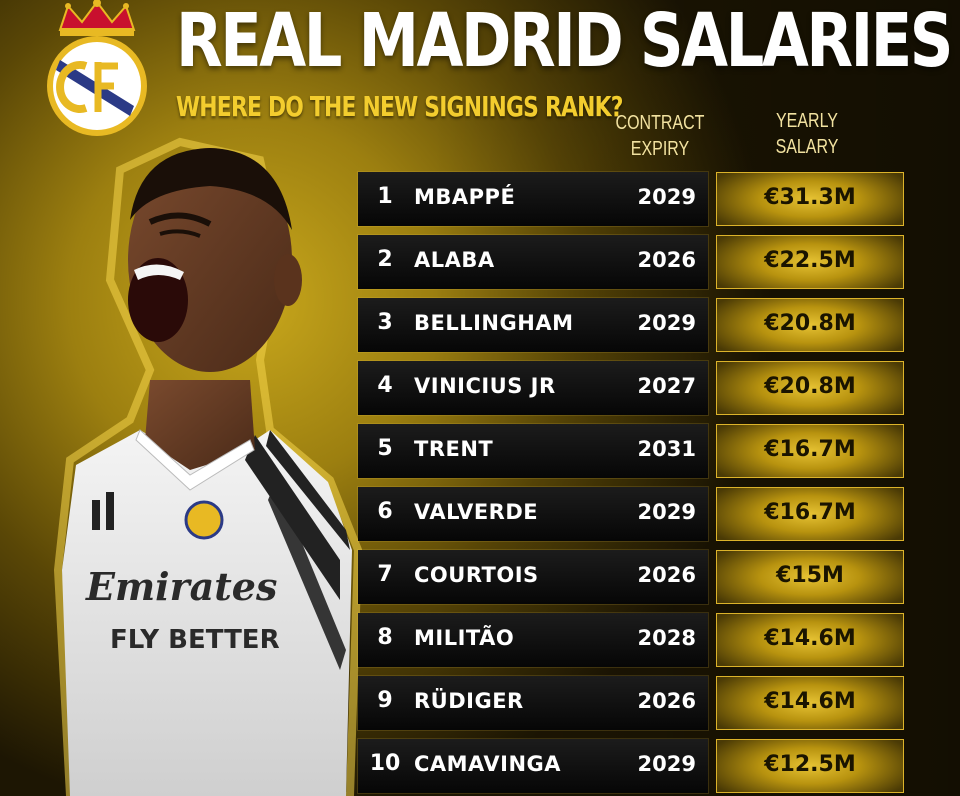 This screenshot has width=960, height=796. What do you see at coordinates (659, 136) in the screenshot?
I see `contract-expiry-header: CONTRACT EXPIRY` at bounding box center [659, 136].